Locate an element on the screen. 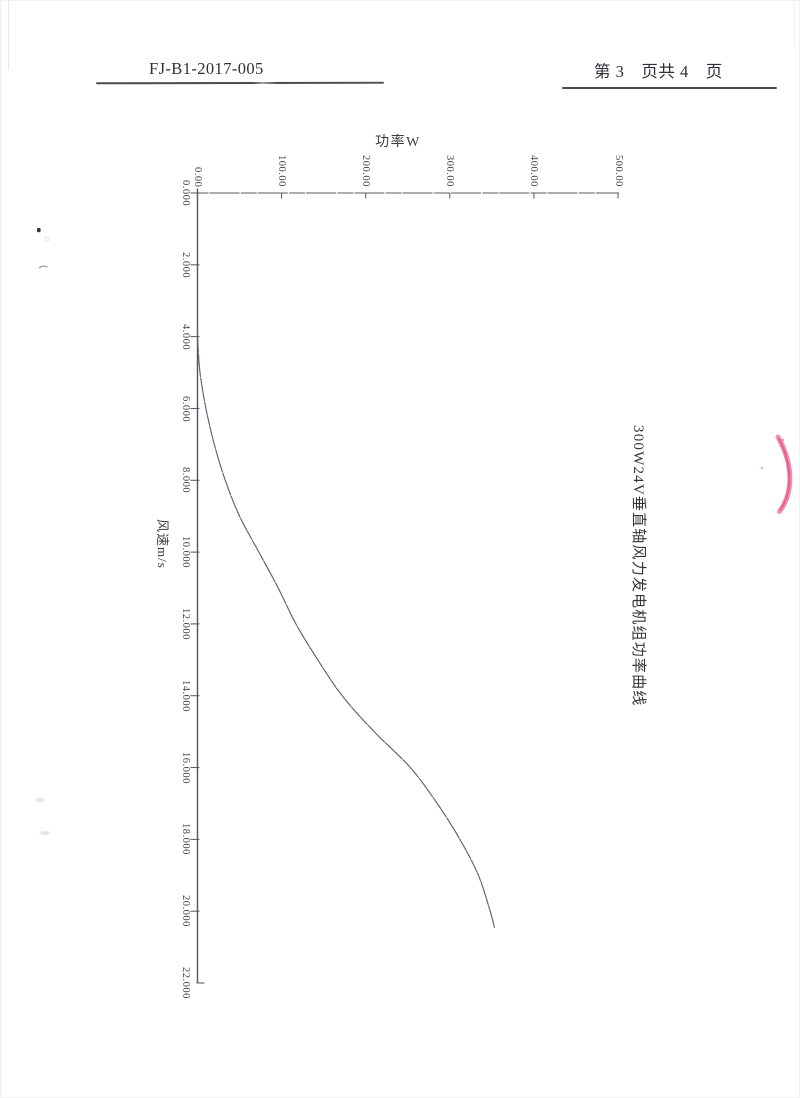  header-page-number: 第 3 页共 4 页 is located at coordinates (658, 71).